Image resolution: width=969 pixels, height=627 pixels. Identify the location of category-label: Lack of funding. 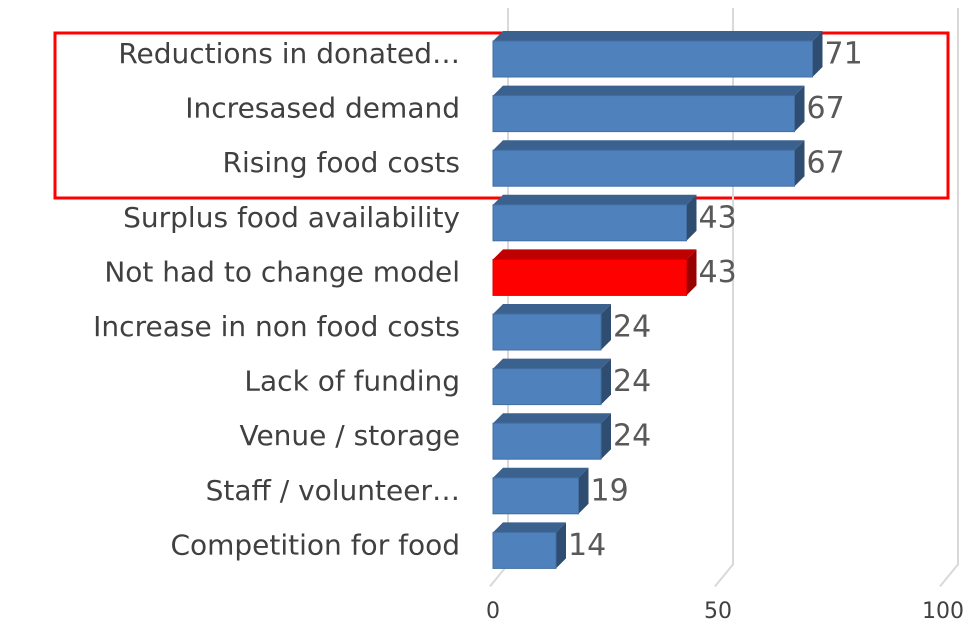
(352, 381).